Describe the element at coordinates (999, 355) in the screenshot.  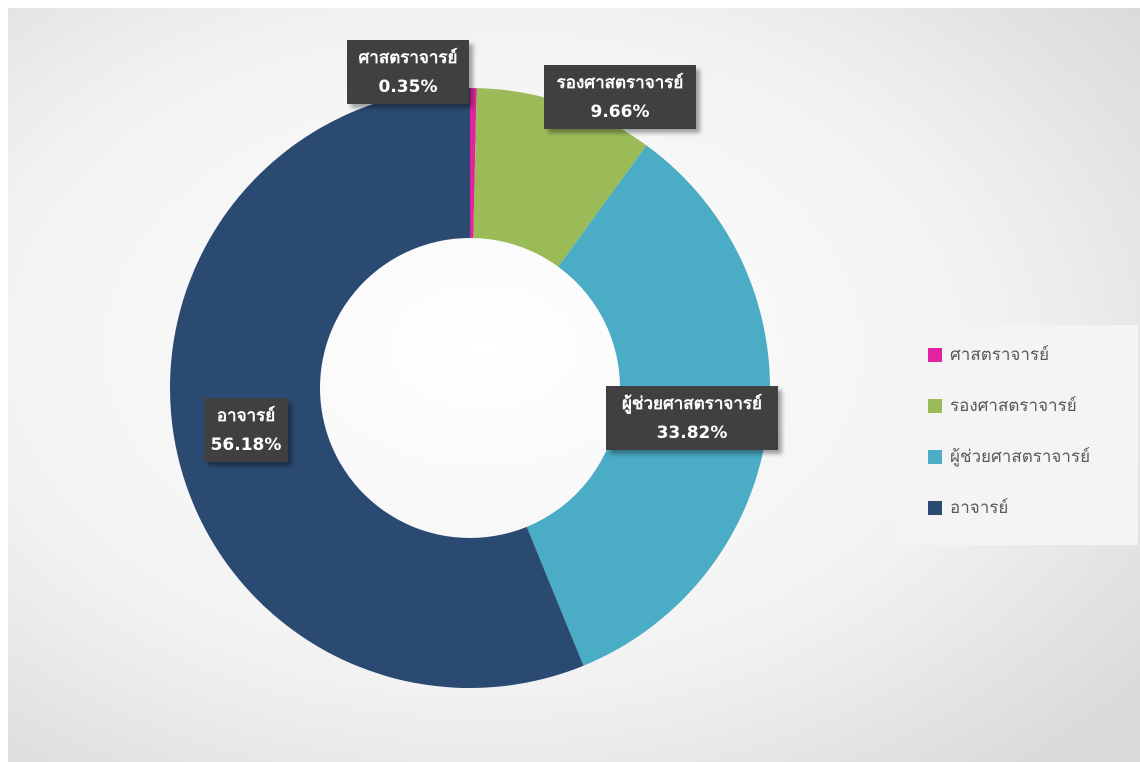
I see `legend-label: ศาสตราจารย์` at that location.